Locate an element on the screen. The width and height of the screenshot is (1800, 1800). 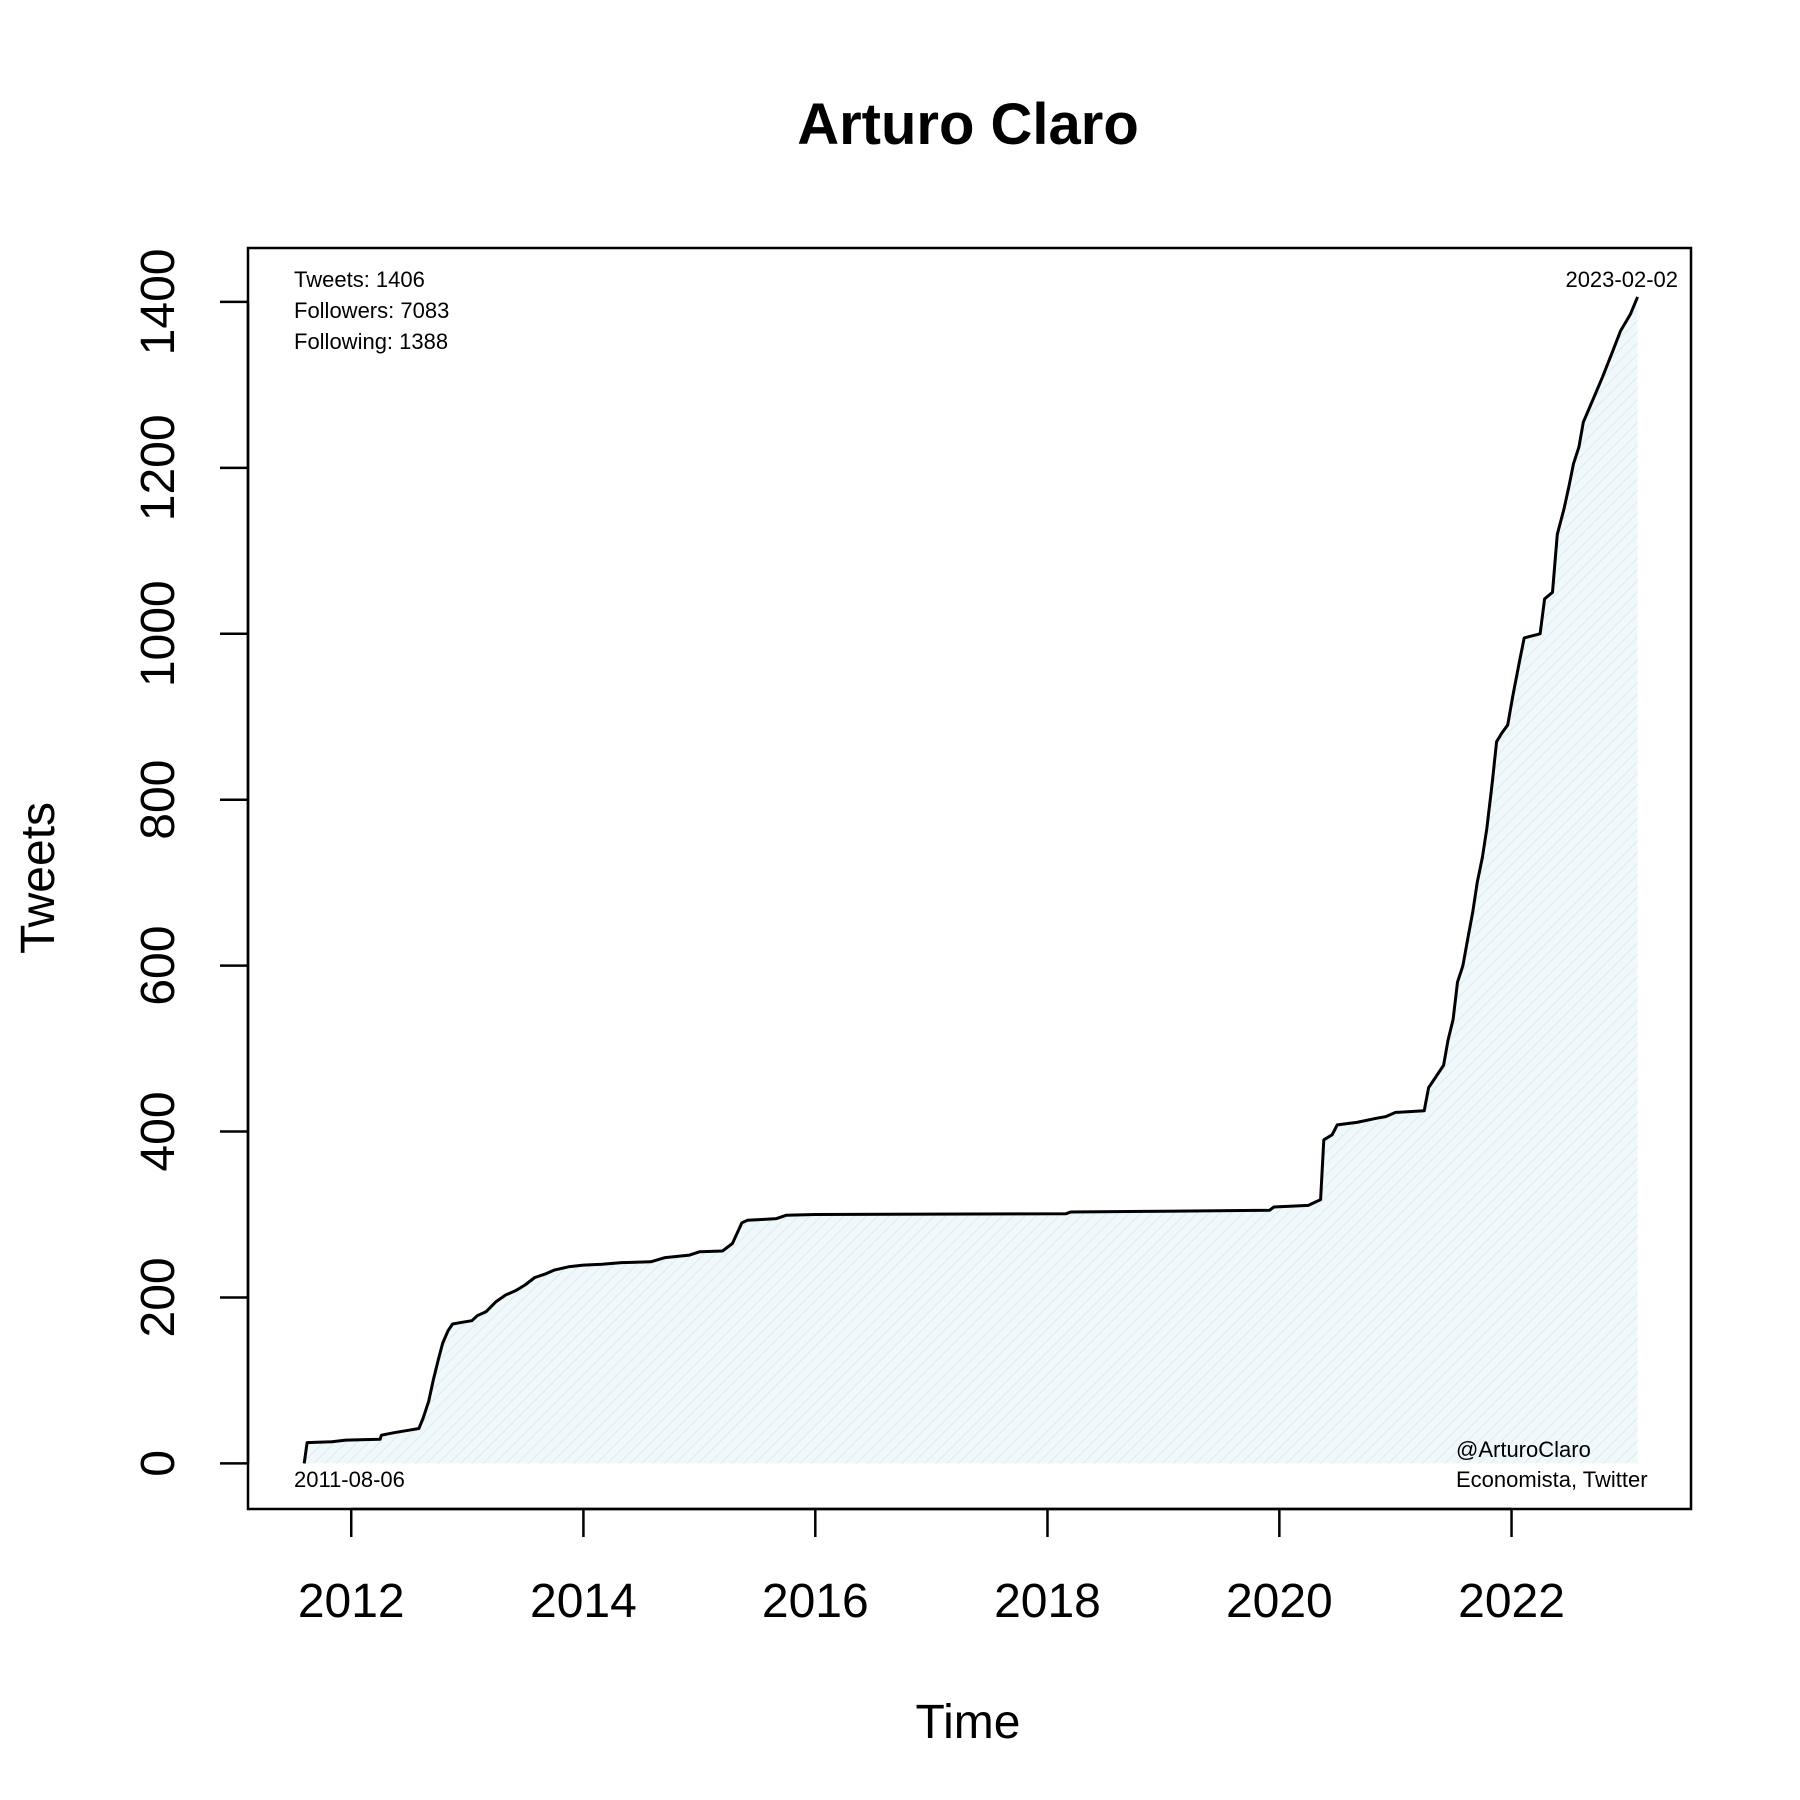
y-tick-label: 600 is located at coordinates (158, 966).